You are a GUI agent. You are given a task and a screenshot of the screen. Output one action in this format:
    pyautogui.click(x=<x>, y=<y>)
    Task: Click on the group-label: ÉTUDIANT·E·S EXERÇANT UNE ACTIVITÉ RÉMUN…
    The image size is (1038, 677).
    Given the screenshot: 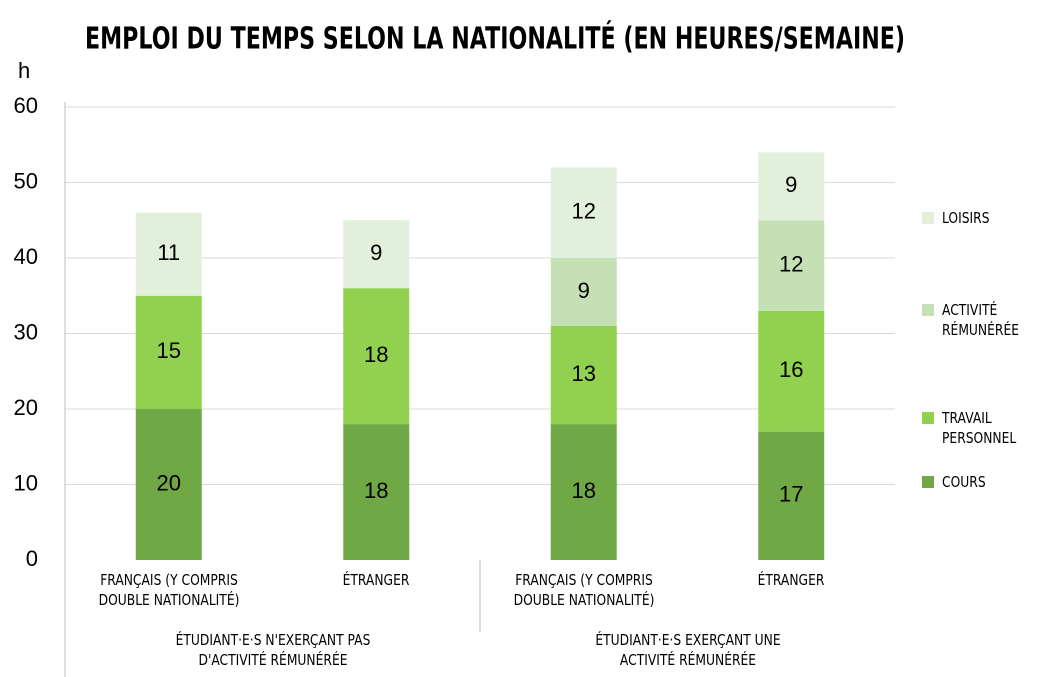 What is the action you would take?
    pyautogui.click(x=687, y=650)
    